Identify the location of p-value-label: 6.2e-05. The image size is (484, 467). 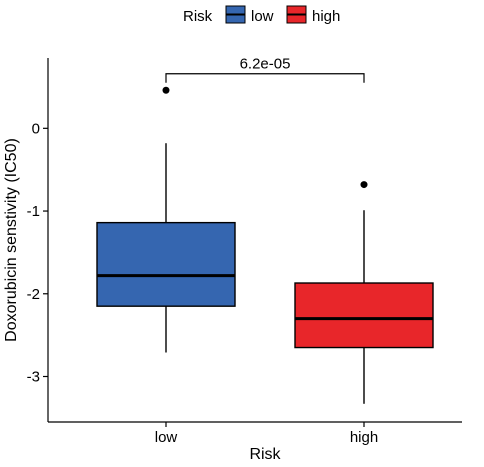
(265, 64).